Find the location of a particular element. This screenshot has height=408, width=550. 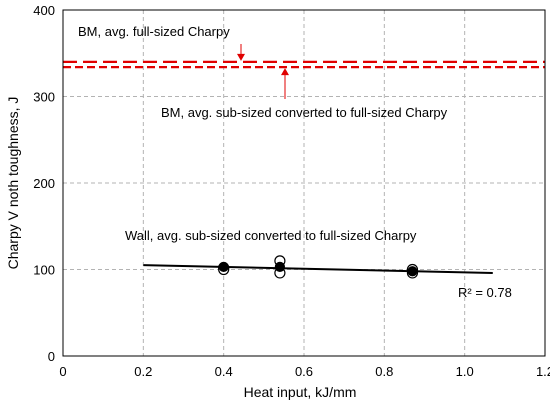

r-squared-label: R² = 0.78 is located at coordinates (485, 292).